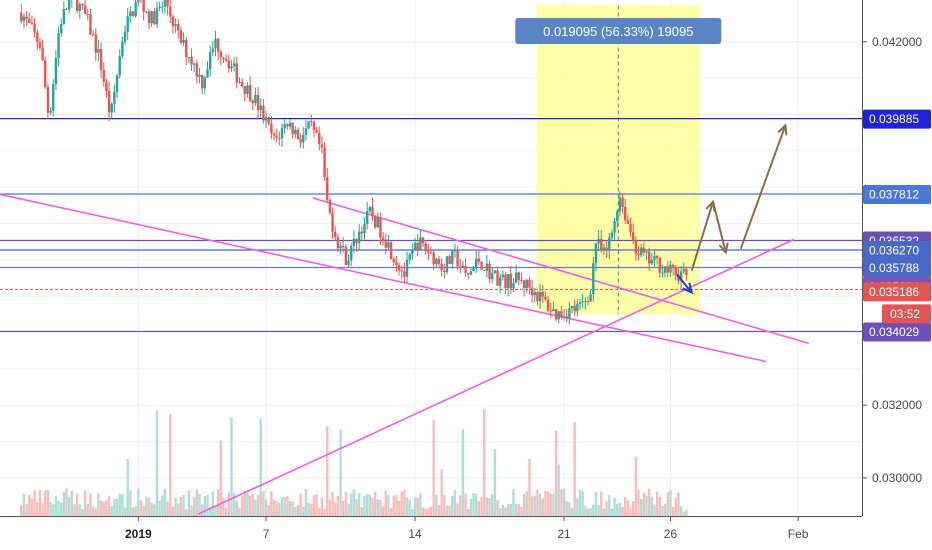 This screenshot has width=932, height=550. Describe the element at coordinates (894, 119) in the screenshot. I see `level-tag-0-text: 0.039885` at that location.